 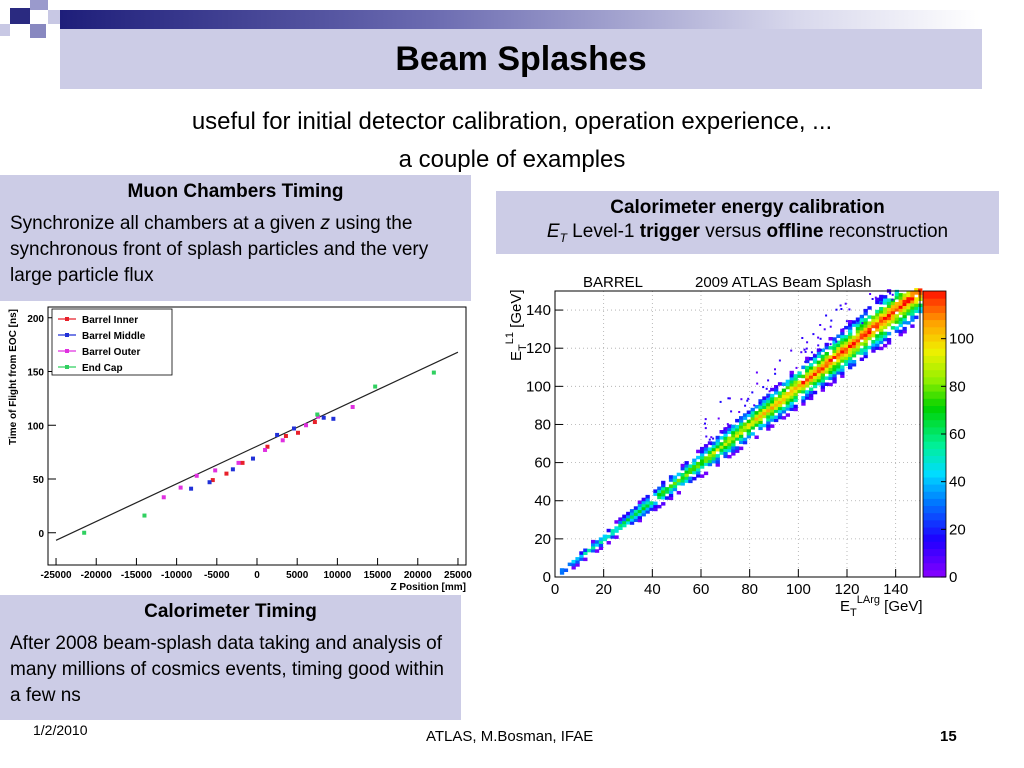 What do you see at coordinates (41, 534) in the screenshot?
I see `y-tick-label: 0` at bounding box center [41, 534].